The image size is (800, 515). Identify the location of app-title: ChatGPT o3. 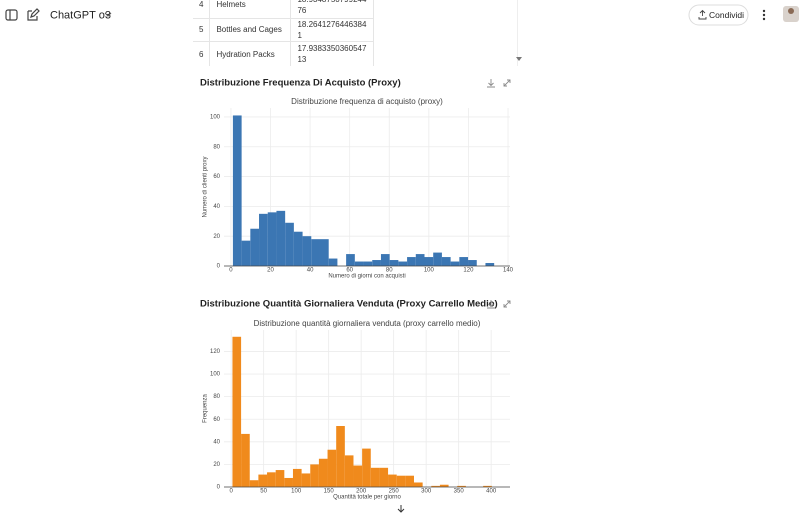
(80, 15).